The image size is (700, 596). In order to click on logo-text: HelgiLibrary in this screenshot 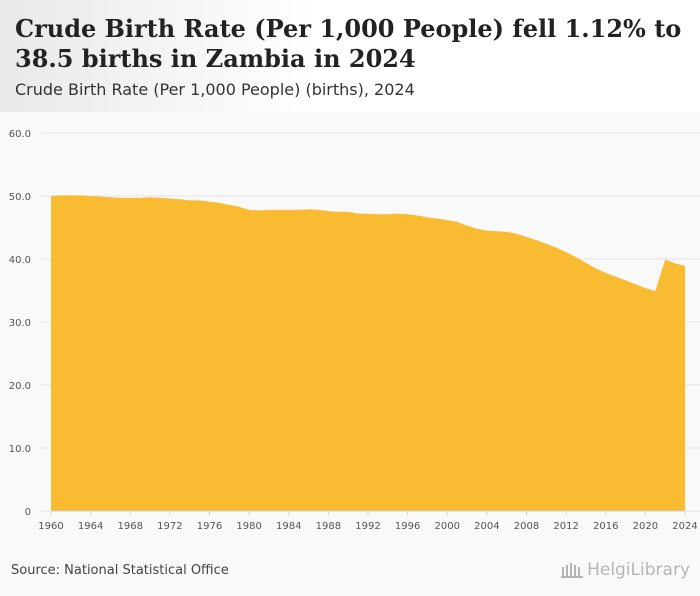, I will do `click(638, 570)`.